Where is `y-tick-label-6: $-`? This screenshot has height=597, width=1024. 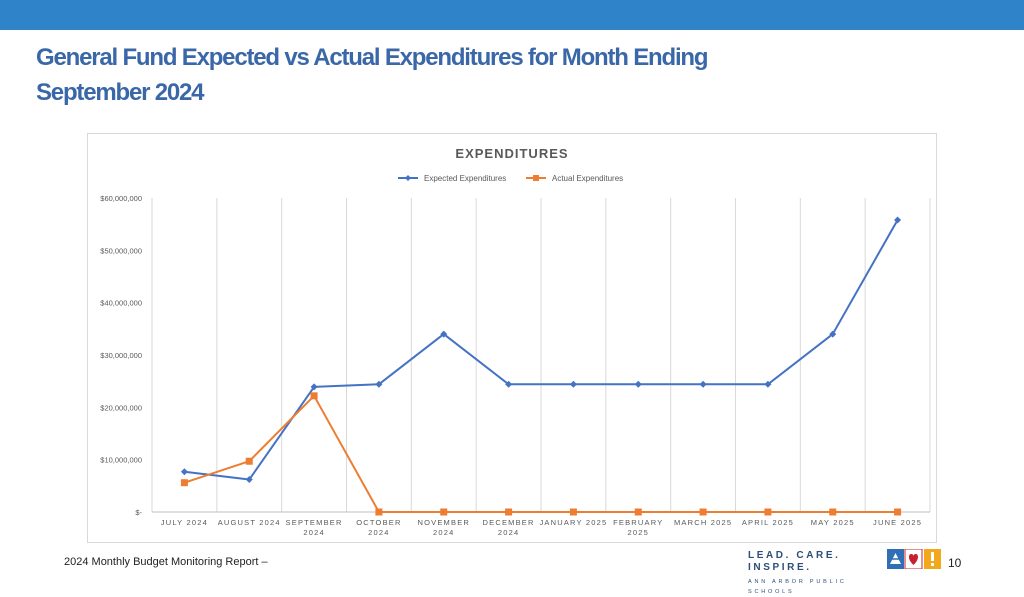 y-tick-label-6: $- is located at coordinates (138, 512).